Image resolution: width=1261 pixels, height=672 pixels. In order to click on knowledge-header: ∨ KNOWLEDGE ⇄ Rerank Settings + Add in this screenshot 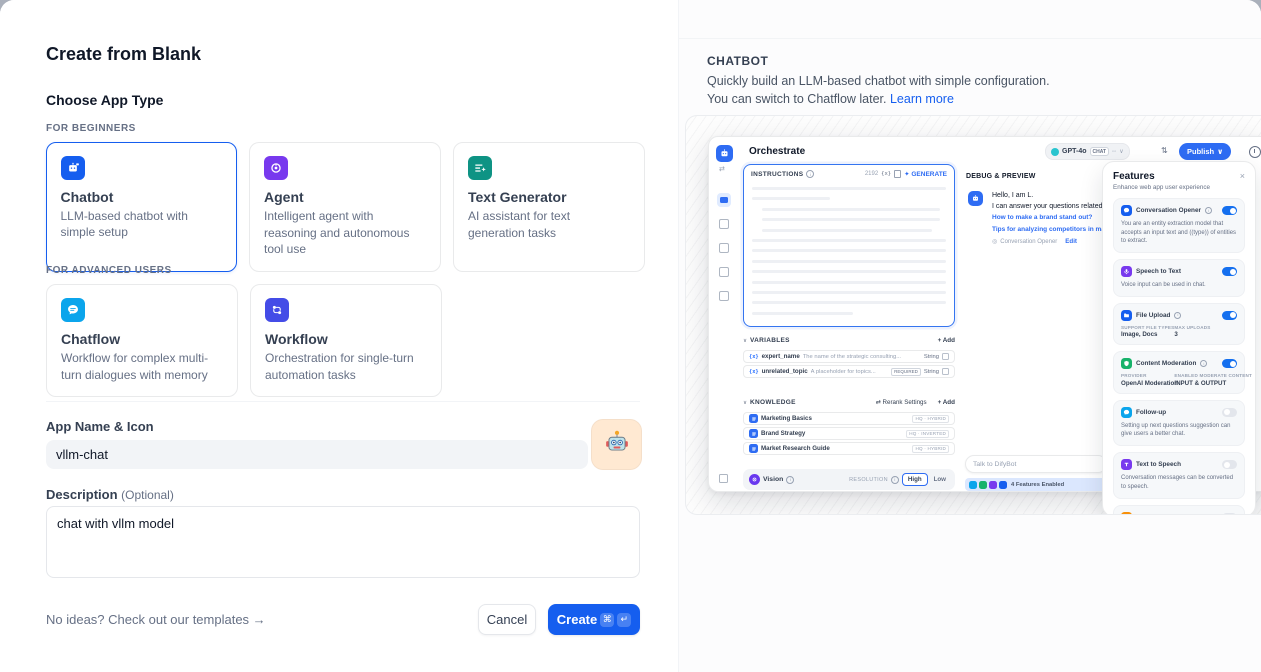, I will do `click(849, 402)`.